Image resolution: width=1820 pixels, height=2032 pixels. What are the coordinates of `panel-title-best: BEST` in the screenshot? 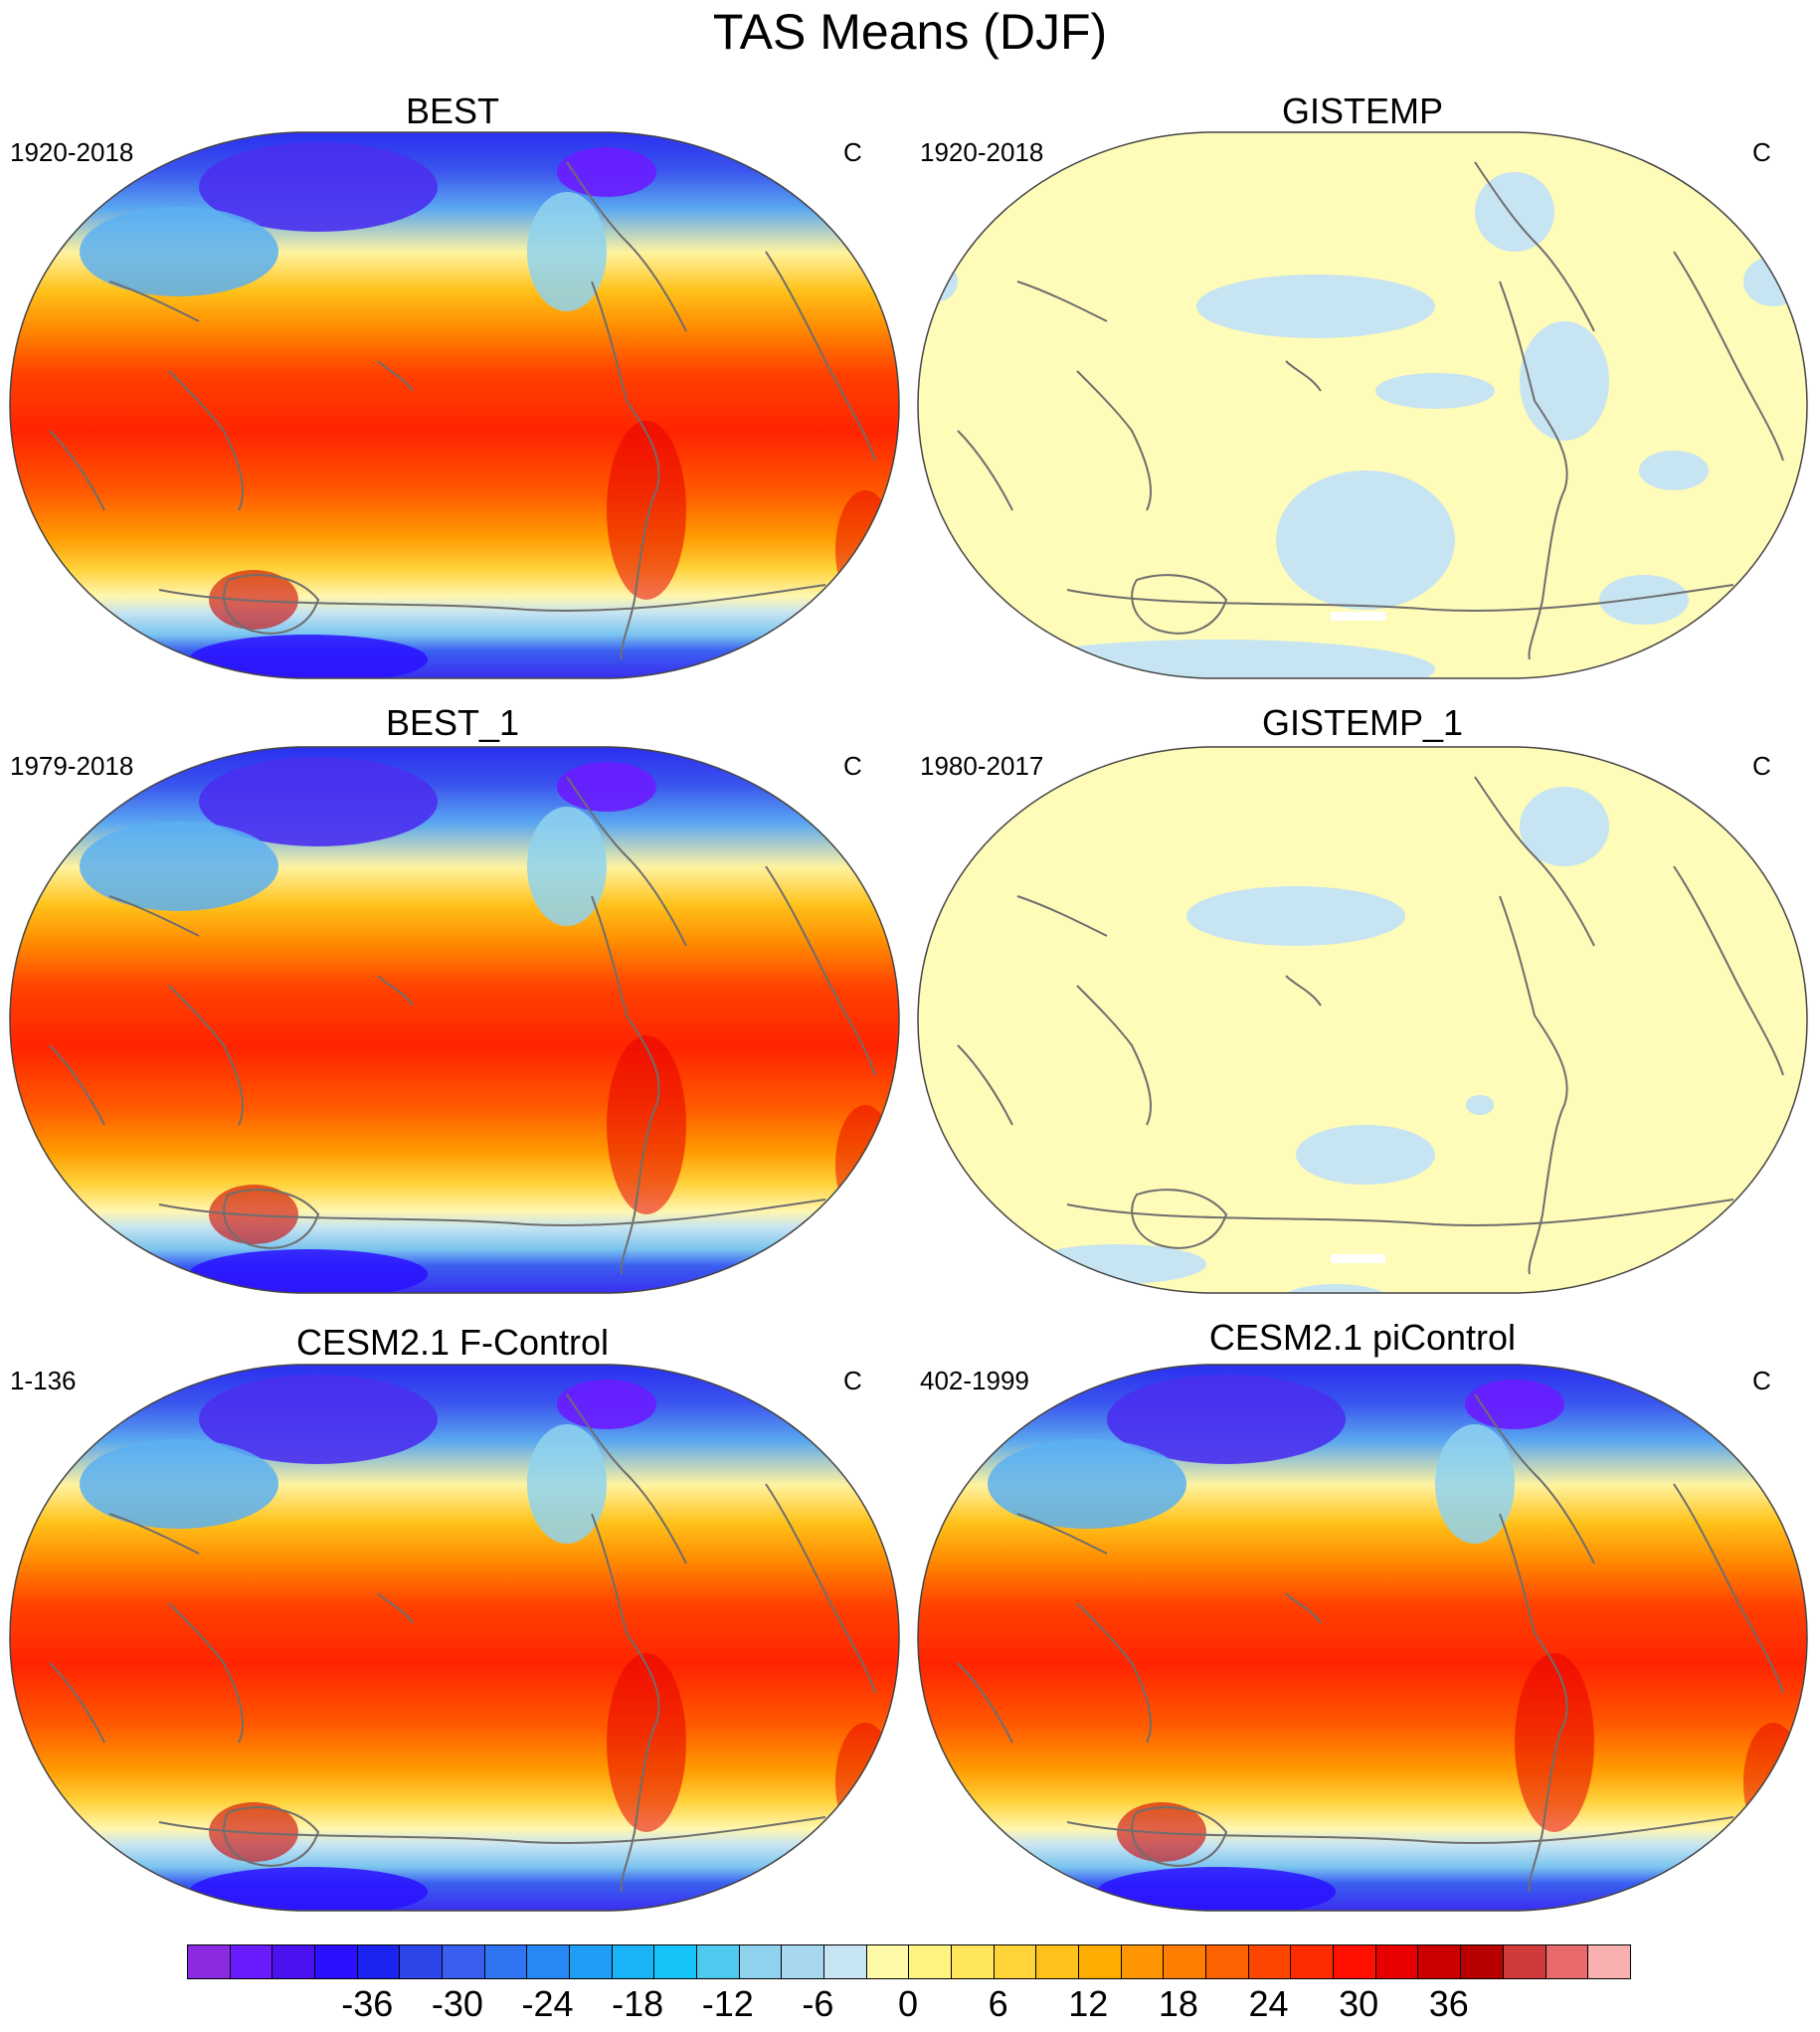 It's located at (452, 111).